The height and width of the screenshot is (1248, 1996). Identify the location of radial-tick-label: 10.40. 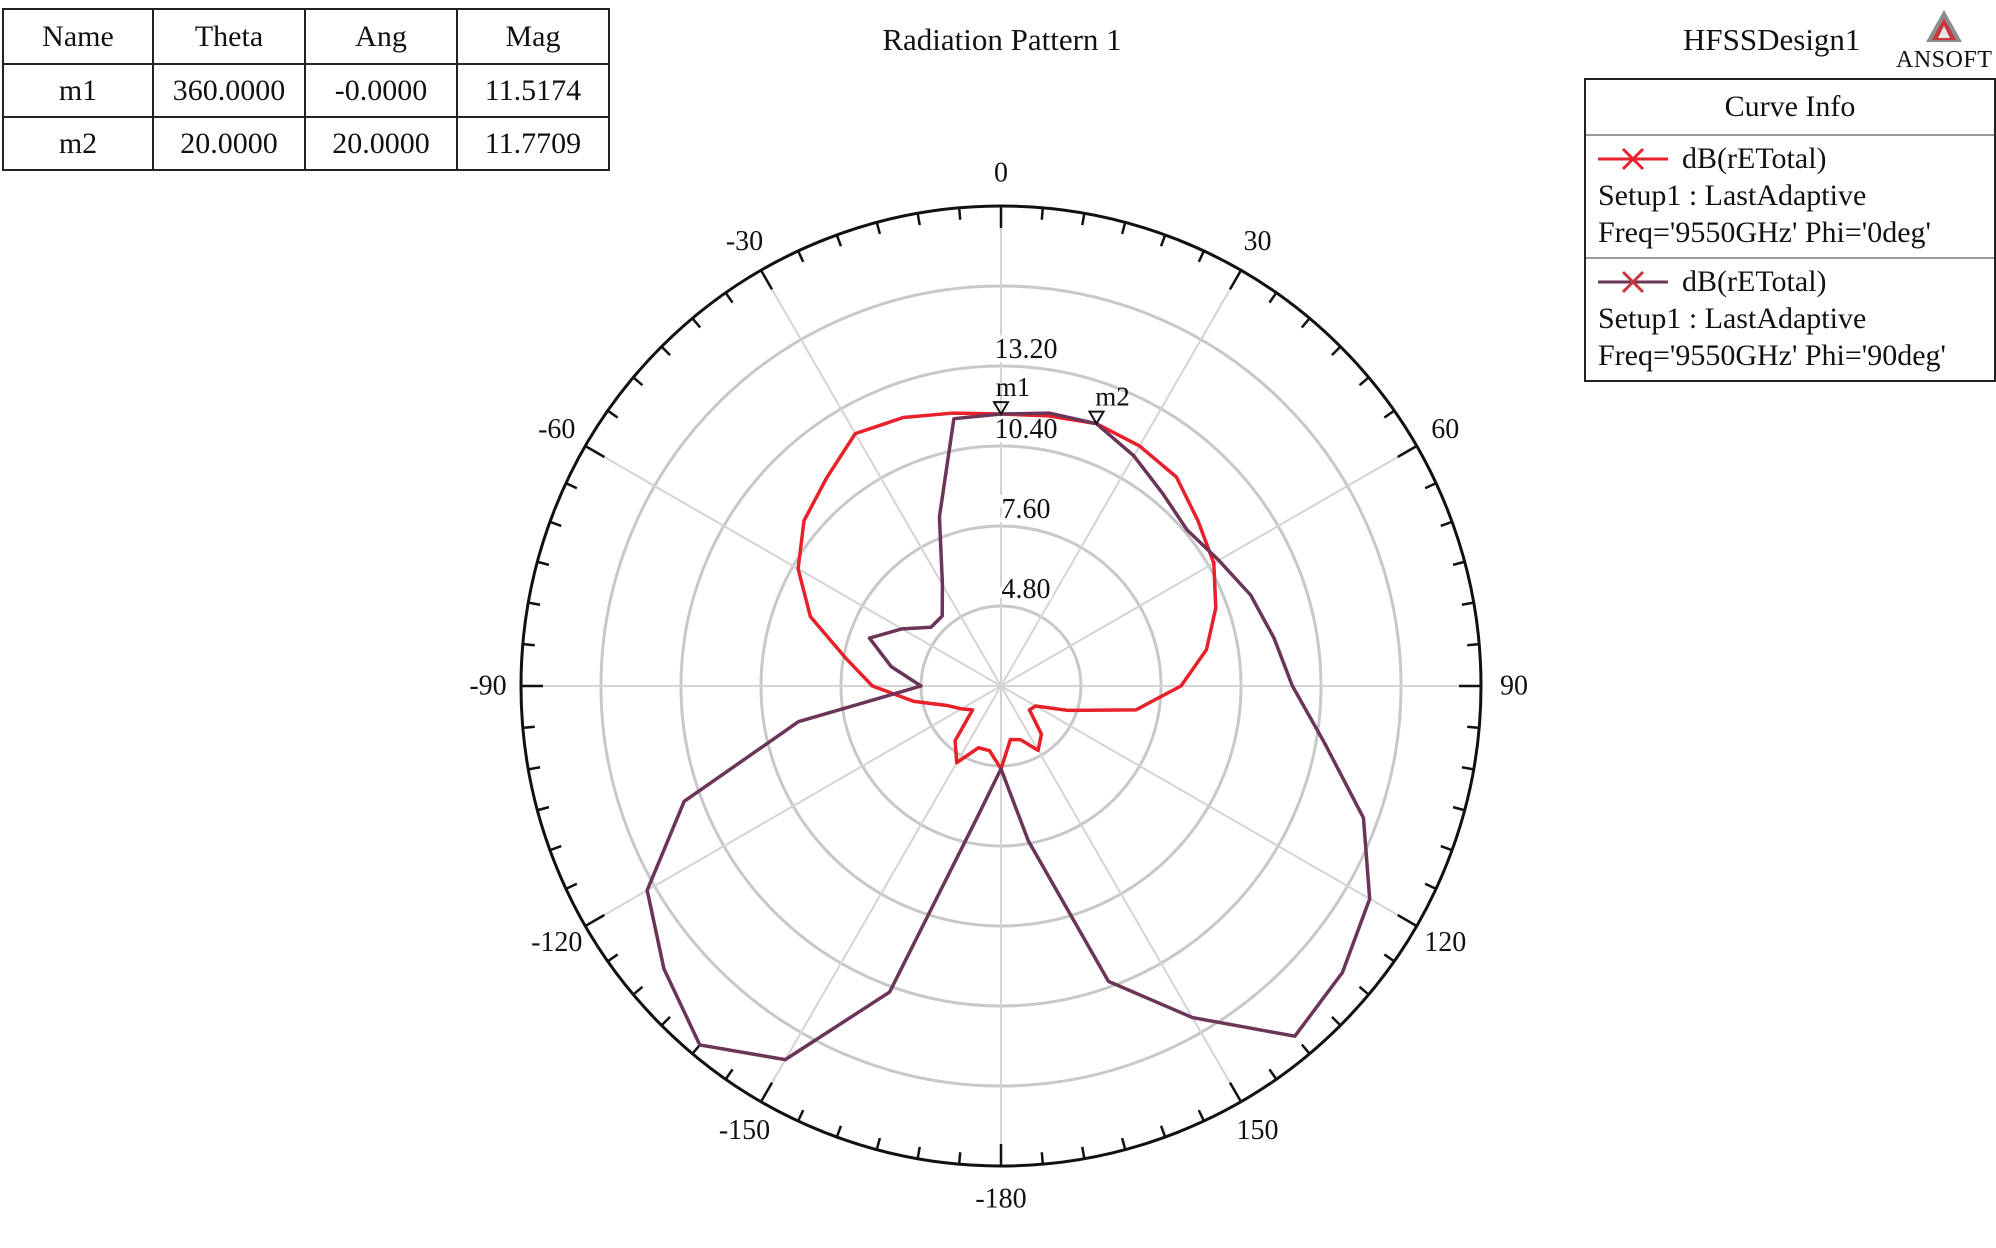
(1026, 429).